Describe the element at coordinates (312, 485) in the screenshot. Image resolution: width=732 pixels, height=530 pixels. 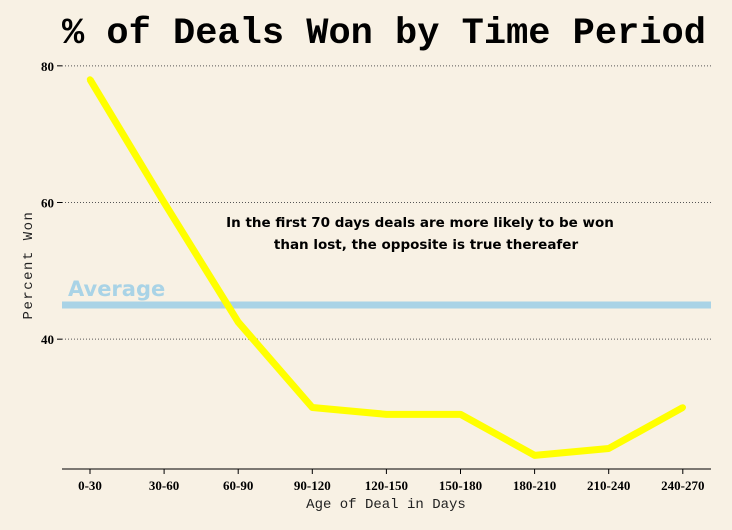
I see `x-tick-label: 90-120` at that location.